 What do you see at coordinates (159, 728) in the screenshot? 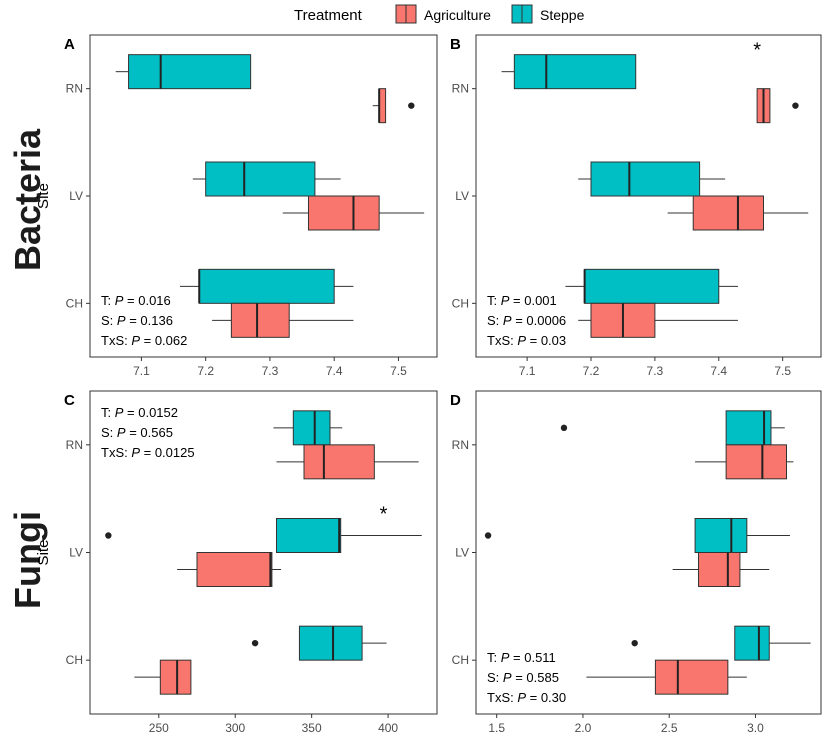
I see `x-tick-label: 250` at bounding box center [159, 728].